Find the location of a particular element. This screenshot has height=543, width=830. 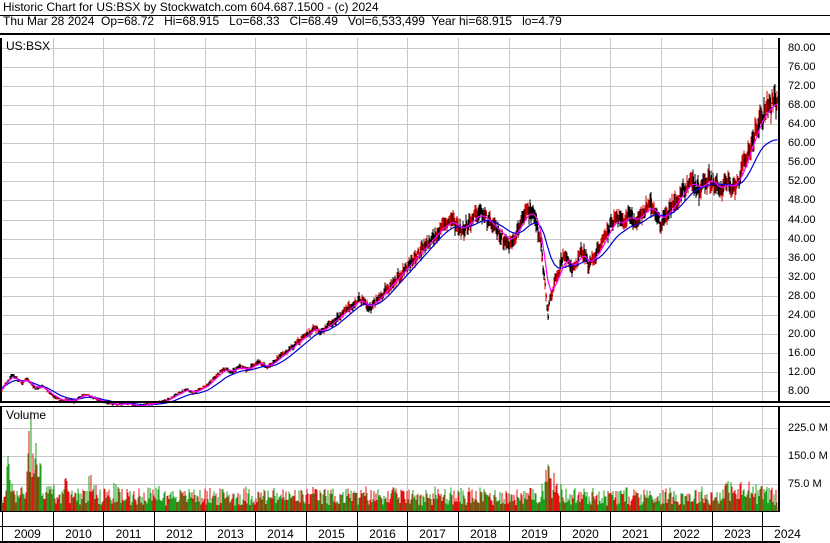

x-axis-label: 2010 is located at coordinates (78, 534).